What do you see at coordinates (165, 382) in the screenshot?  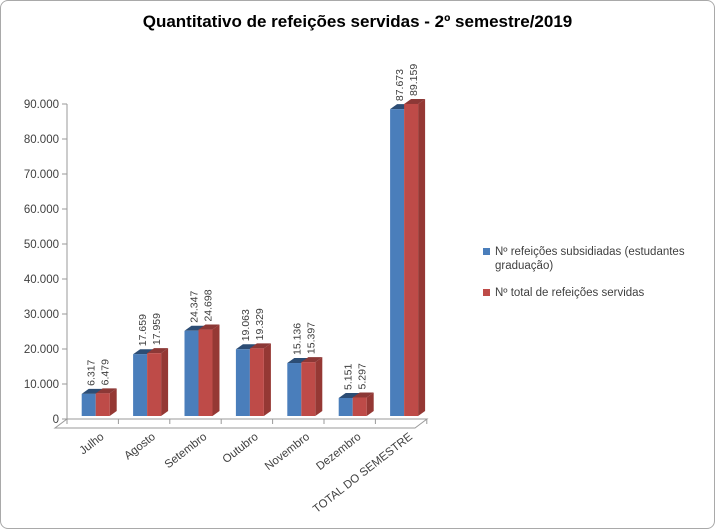 I see `bar-side-Agosto` at bounding box center [165, 382].